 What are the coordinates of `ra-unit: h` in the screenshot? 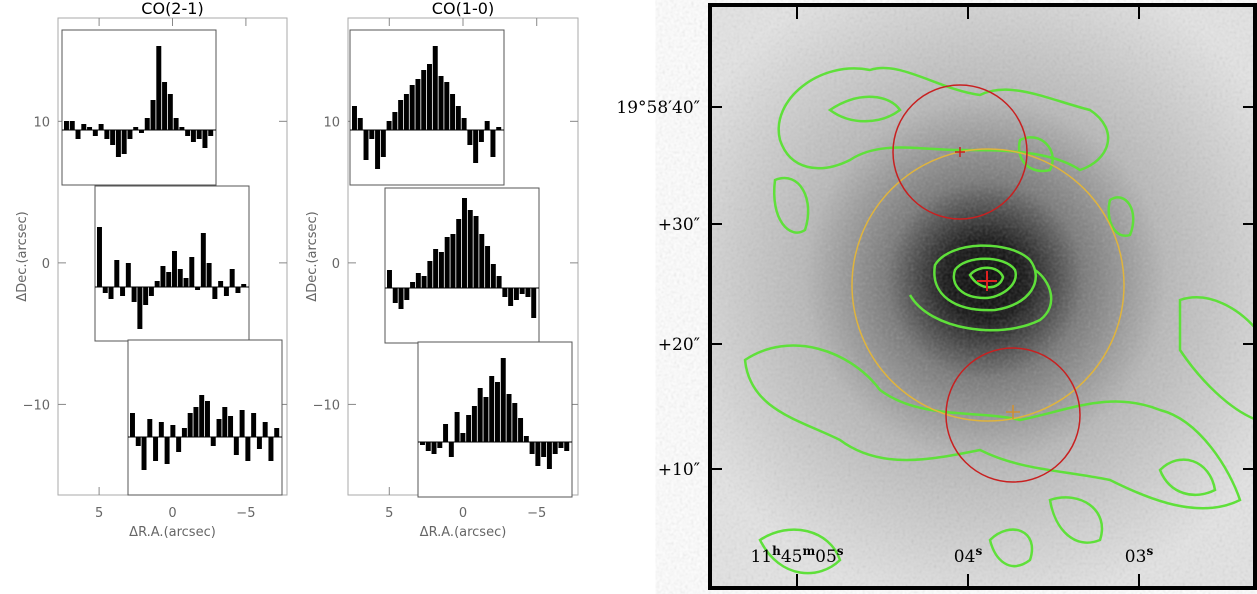 It's located at (776, 551).